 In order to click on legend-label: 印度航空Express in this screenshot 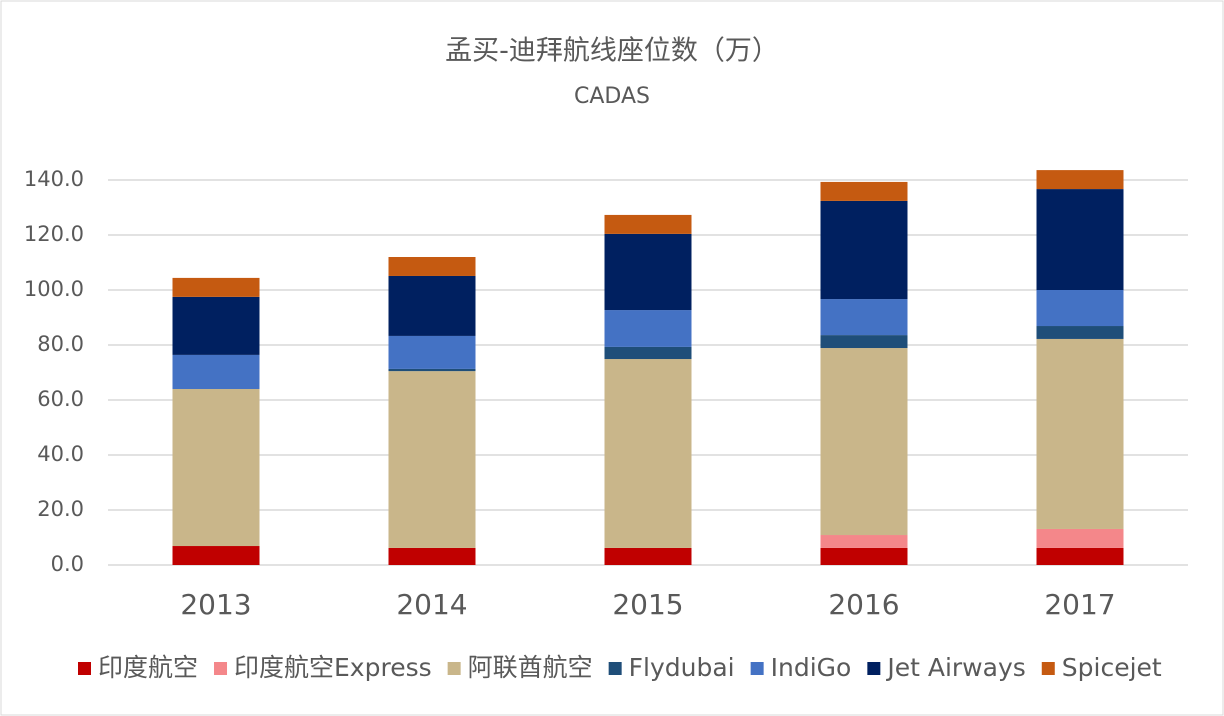, I will do `click(333, 667)`.